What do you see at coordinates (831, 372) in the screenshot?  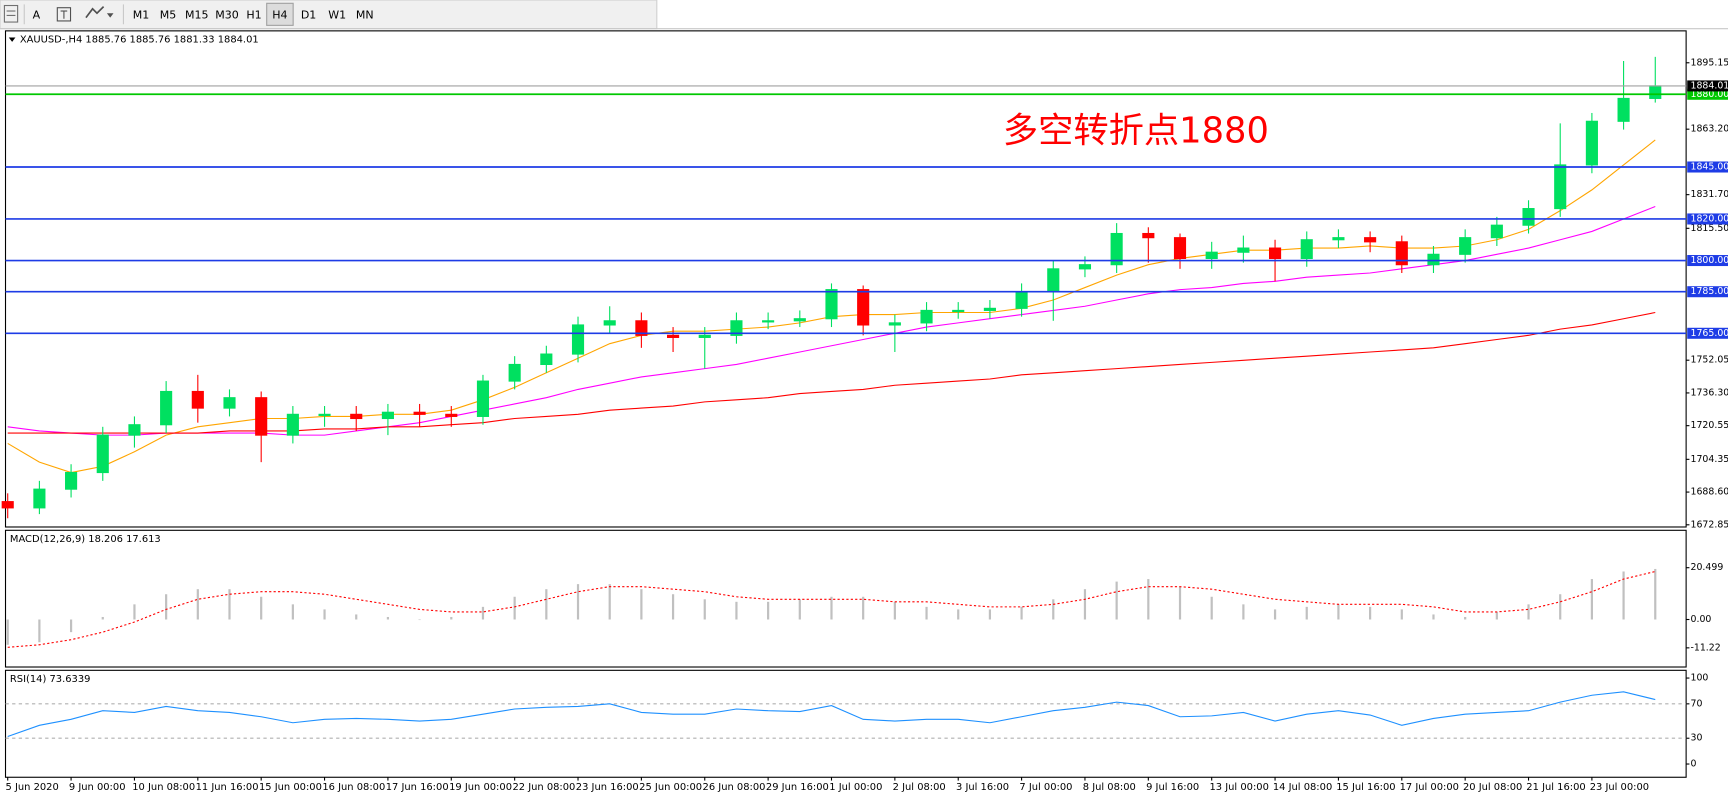 I see `moving-average` at bounding box center [831, 372].